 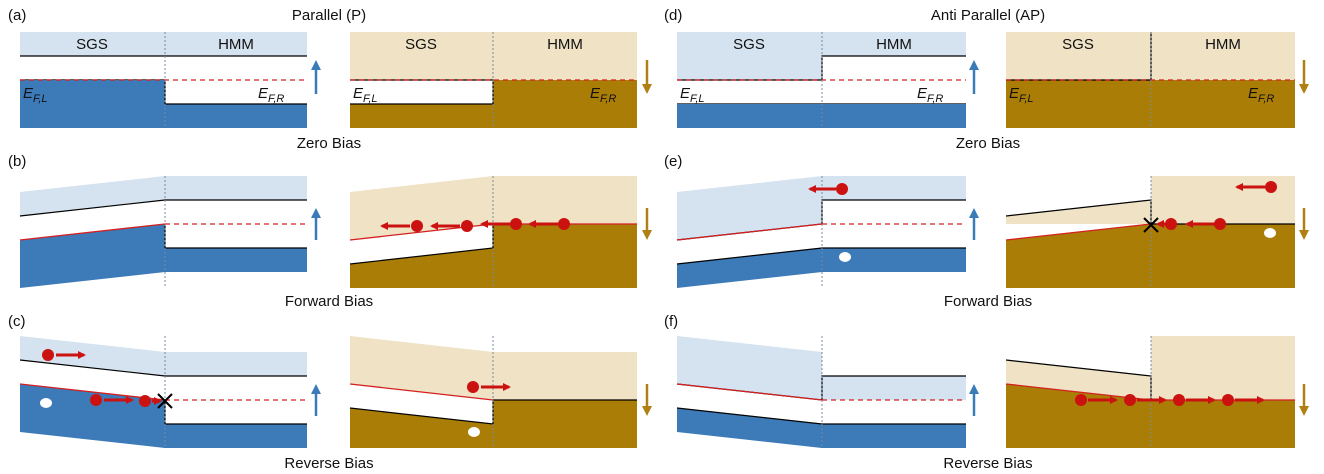 What do you see at coordinates (988, 143) in the screenshot?
I see `bias-label-zero-antiparallel: Zero Bias` at bounding box center [988, 143].